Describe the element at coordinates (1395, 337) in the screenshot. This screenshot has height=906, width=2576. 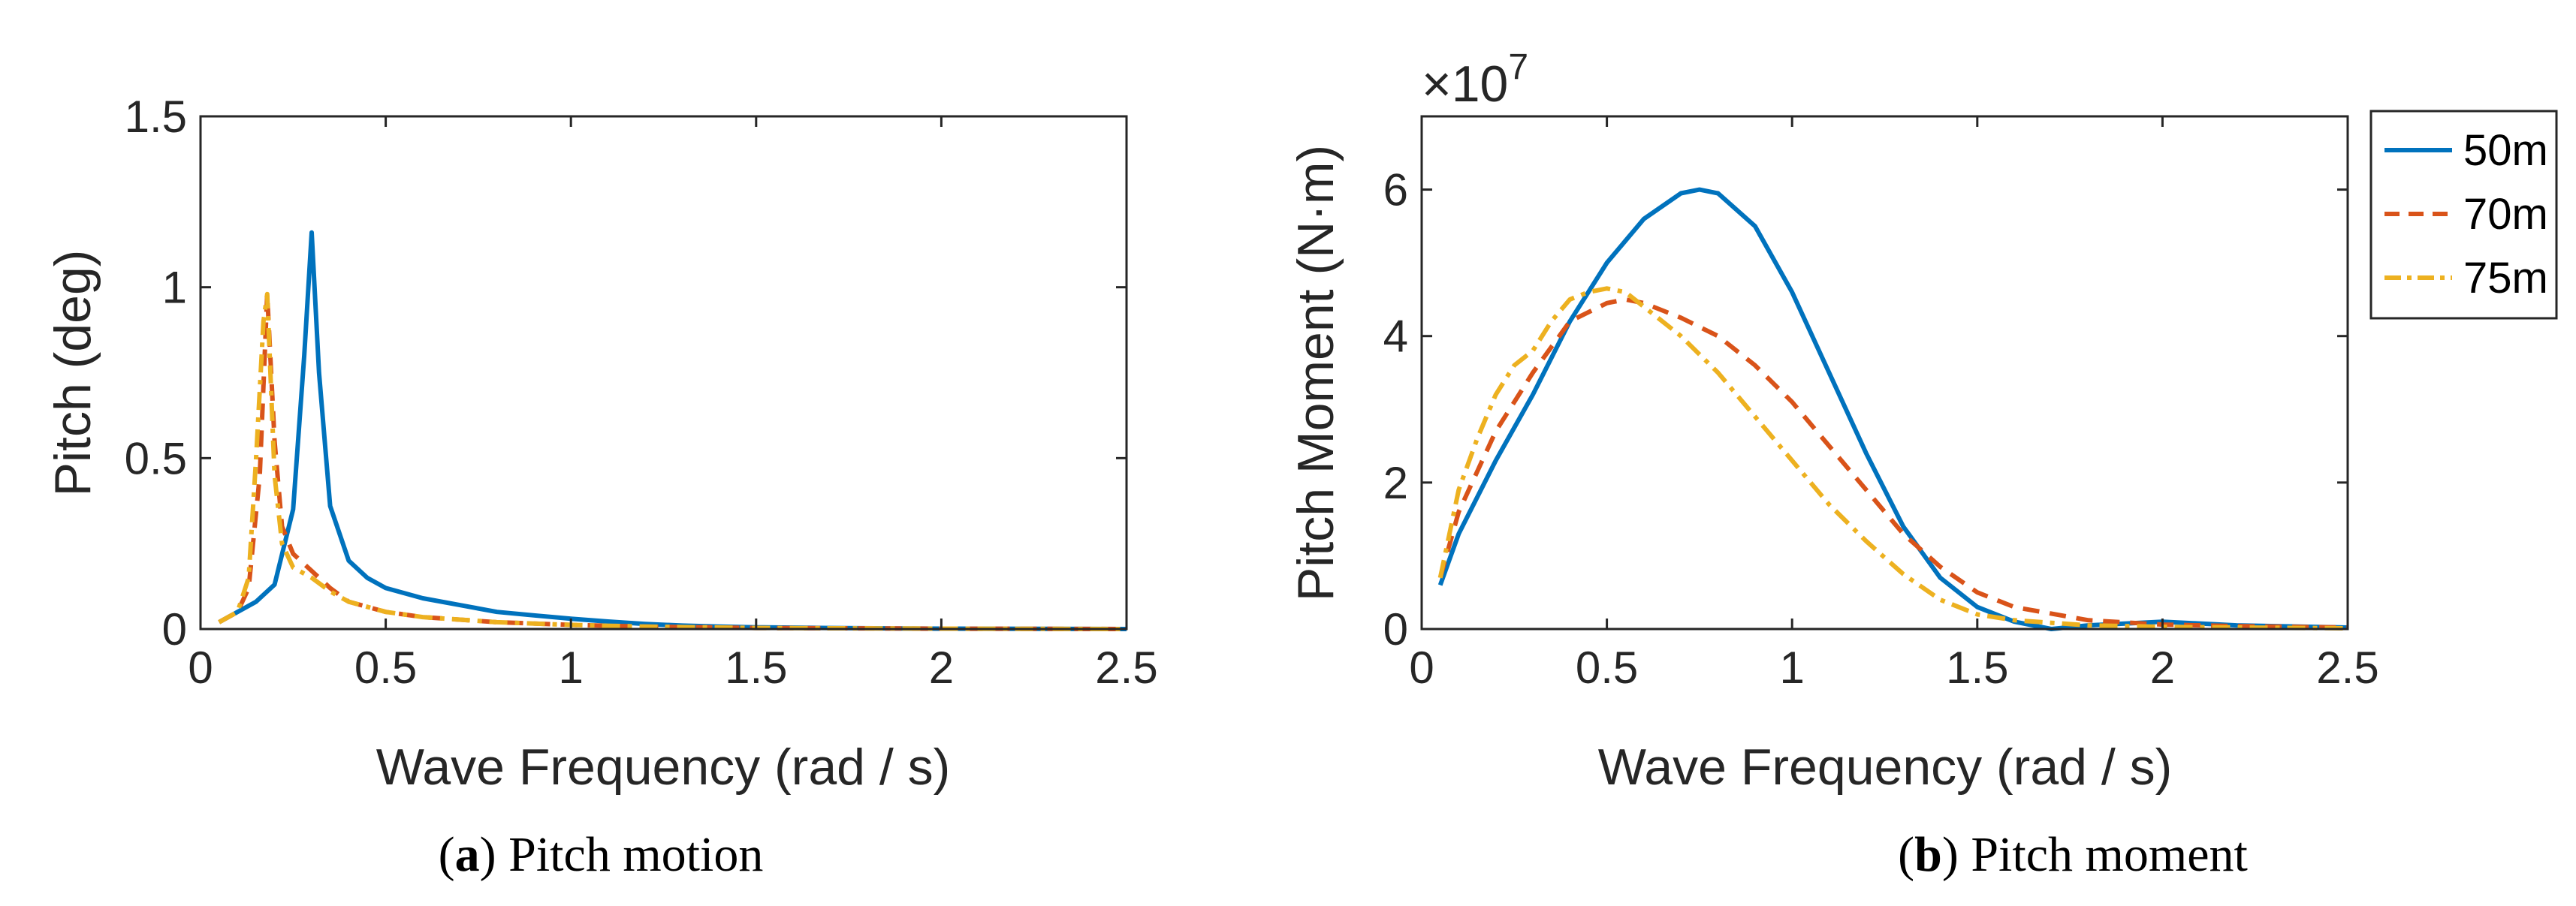
I see `y-tick-label: 4` at that location.